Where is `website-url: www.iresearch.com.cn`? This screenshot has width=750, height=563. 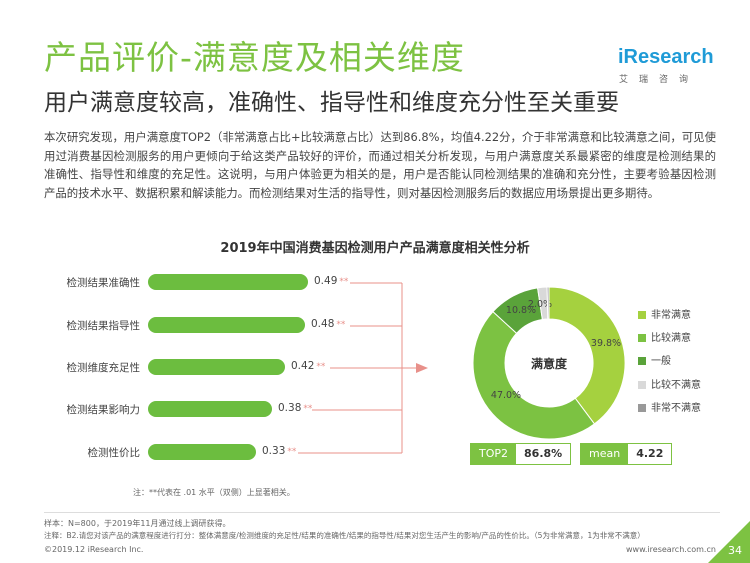 website-url: www.iresearch.com.cn is located at coordinates (671, 549).